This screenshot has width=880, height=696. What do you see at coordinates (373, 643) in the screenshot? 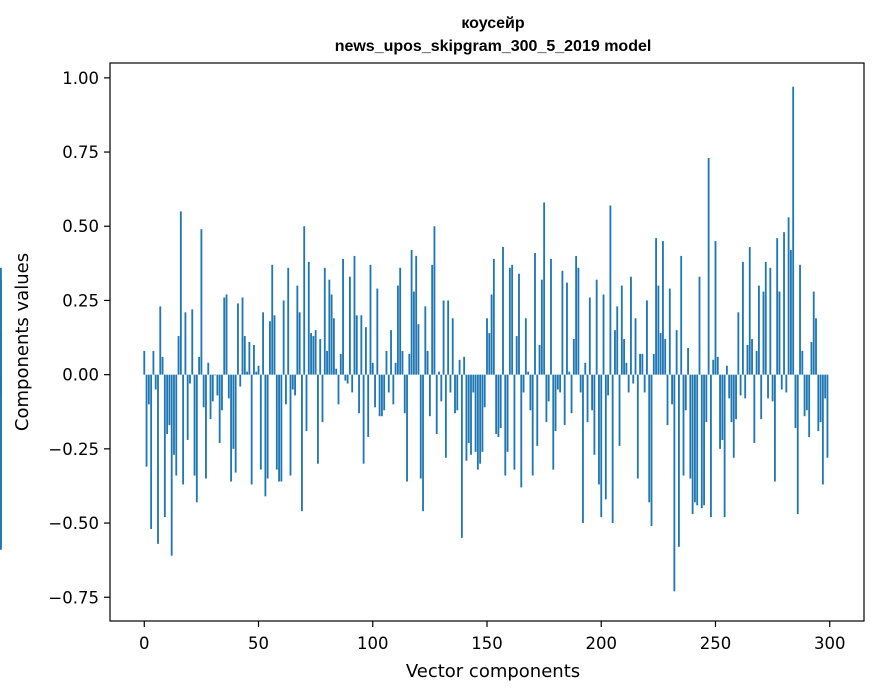
I see `x-tick-label: 100` at bounding box center [373, 643].